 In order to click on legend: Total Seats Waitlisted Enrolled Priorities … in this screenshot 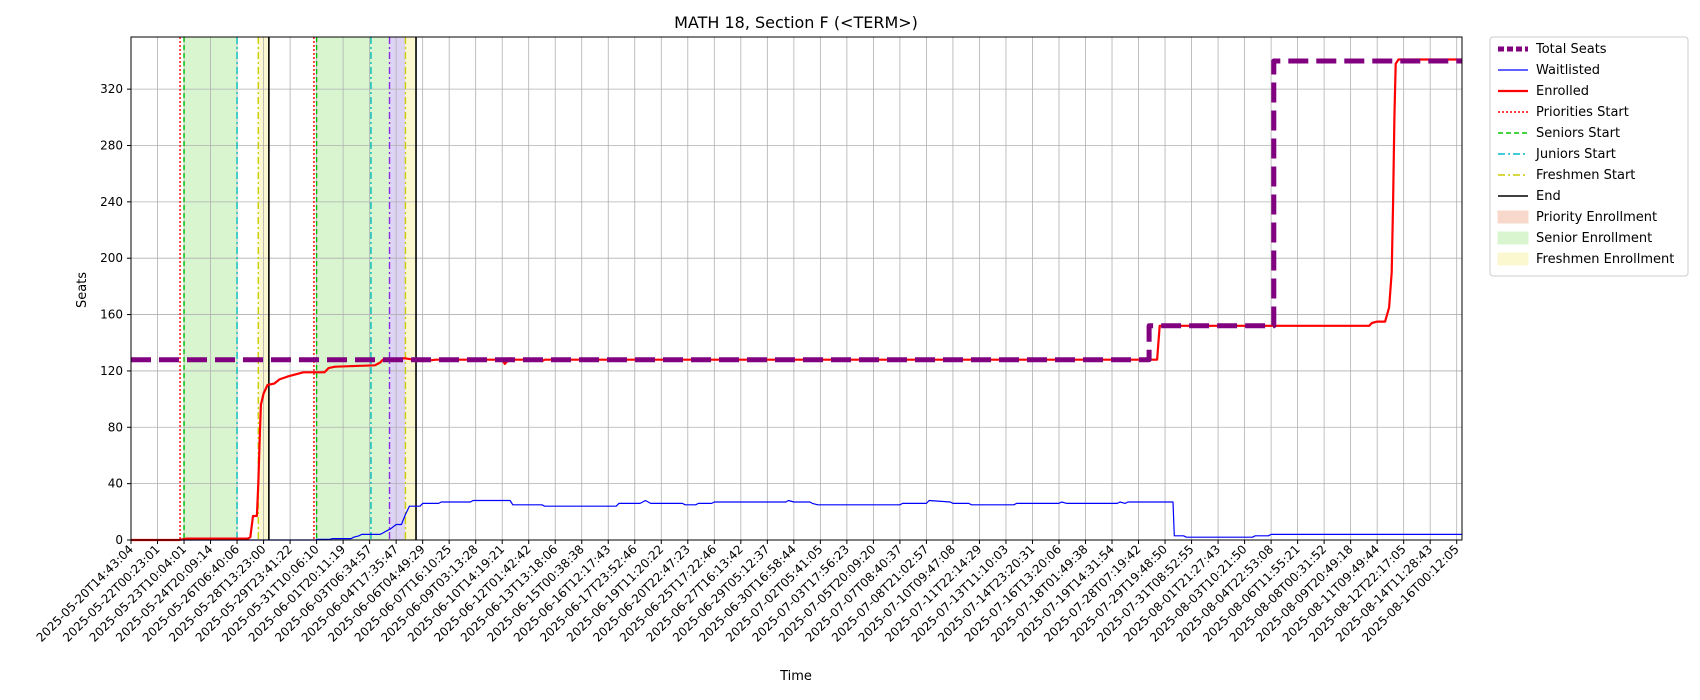, I will do `click(1589, 156)`.